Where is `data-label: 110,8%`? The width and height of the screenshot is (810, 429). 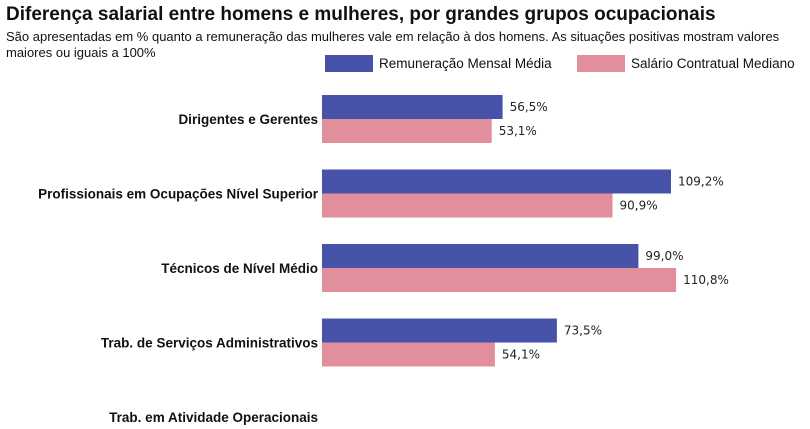 data-label: 110,8% is located at coordinates (706, 280).